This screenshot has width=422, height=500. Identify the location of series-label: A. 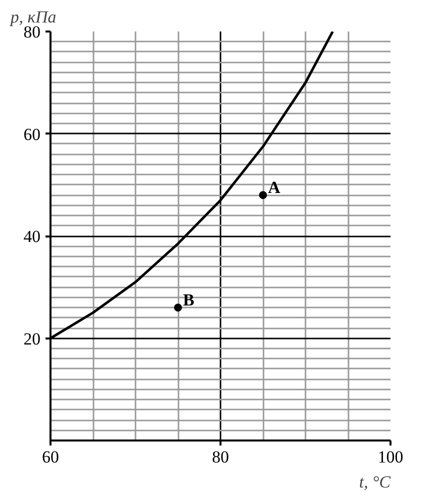
(274, 188).